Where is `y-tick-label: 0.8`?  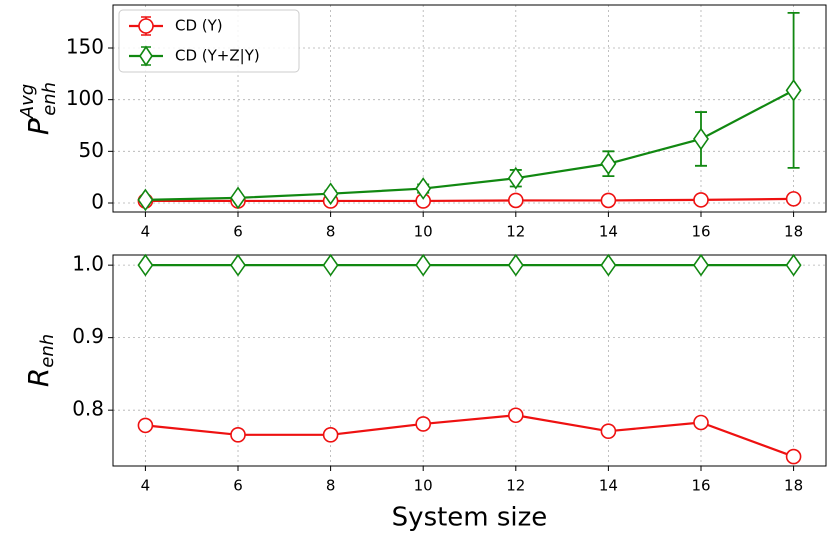
y-tick-label: 0.8 is located at coordinates (88, 409).